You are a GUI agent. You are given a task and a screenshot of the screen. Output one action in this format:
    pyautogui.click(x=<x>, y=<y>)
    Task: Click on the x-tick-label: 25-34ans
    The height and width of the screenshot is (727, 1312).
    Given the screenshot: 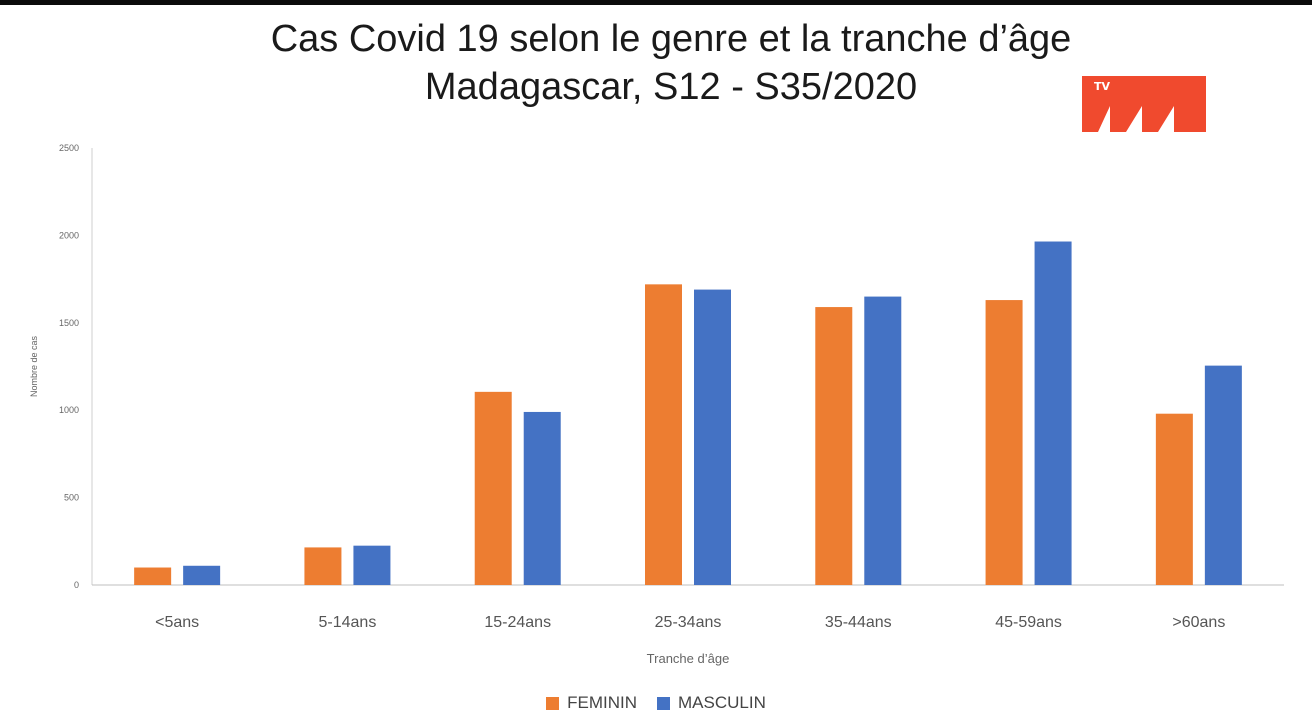 What is the action you would take?
    pyautogui.click(x=688, y=622)
    